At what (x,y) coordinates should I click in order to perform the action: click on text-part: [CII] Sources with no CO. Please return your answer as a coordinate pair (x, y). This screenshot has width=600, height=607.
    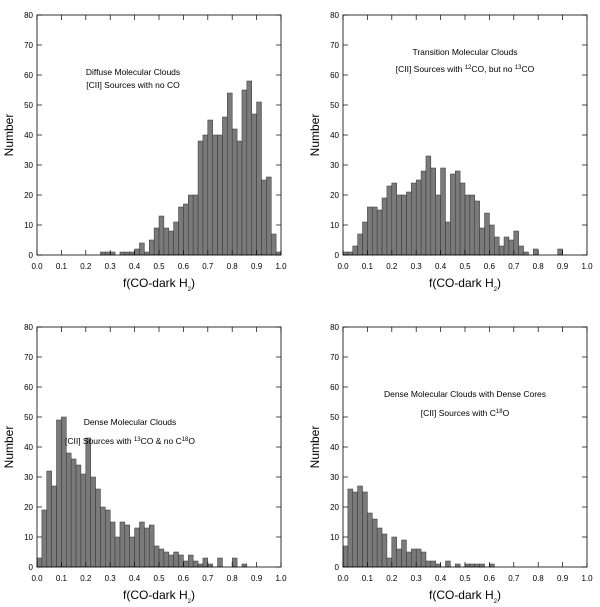
    Looking at the image, I should click on (133, 85).